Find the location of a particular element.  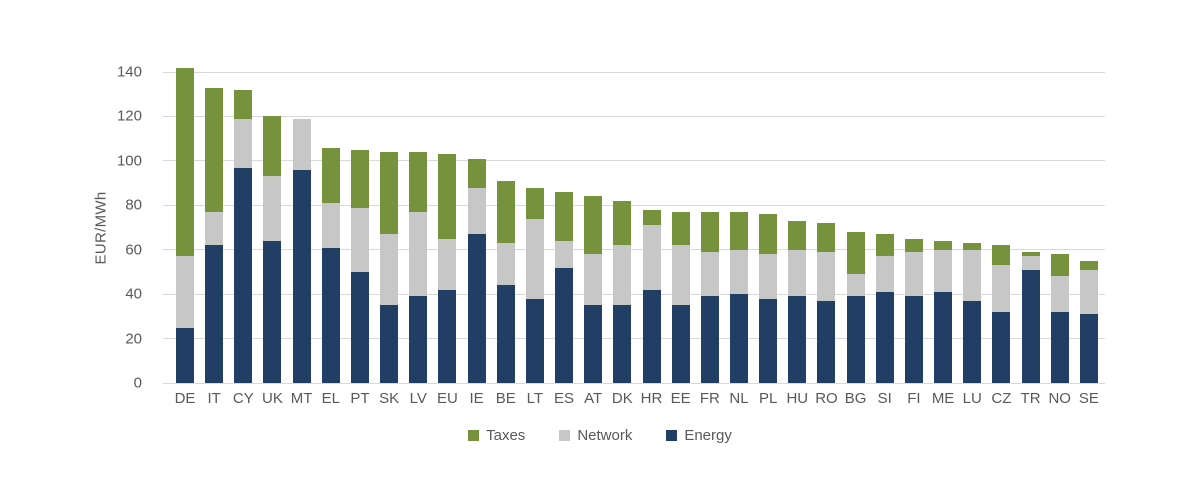

bar-segment-network-LT is located at coordinates (534, 258).